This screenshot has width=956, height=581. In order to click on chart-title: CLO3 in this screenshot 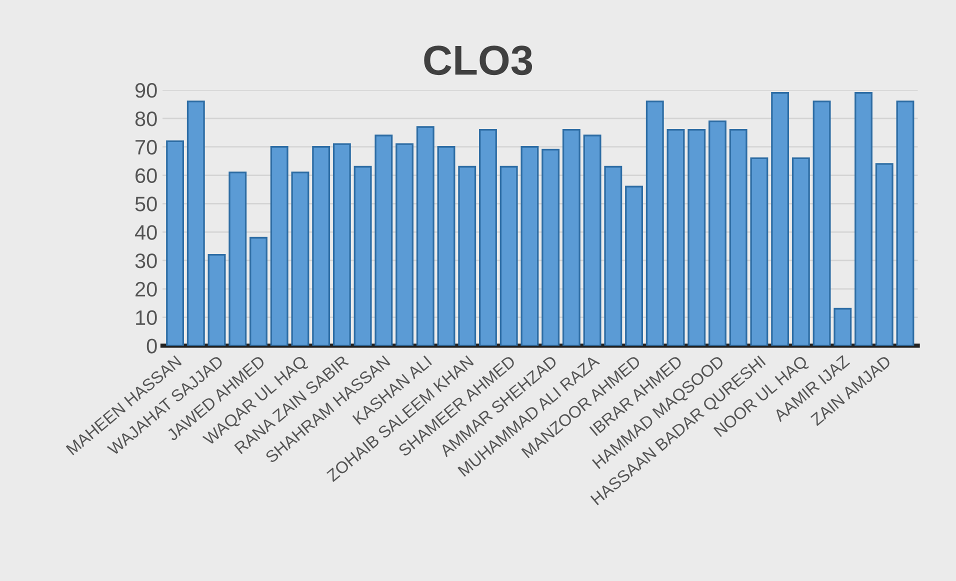, I will do `click(478, 61)`.